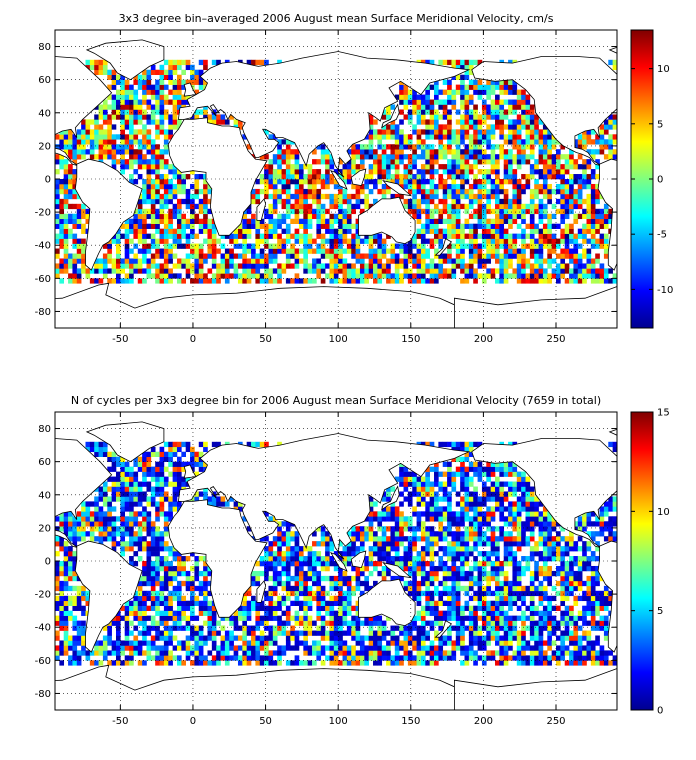 Image resolution: width=696 pixels, height=760 pixels. I want to click on x-tick-label: -50, so click(120, 339).